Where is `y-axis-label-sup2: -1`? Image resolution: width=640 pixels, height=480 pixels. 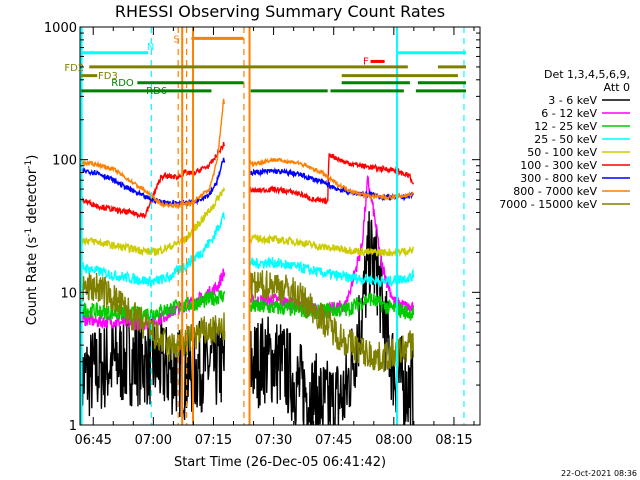 y-axis-label-sup2: -1 is located at coordinates (29, 164).